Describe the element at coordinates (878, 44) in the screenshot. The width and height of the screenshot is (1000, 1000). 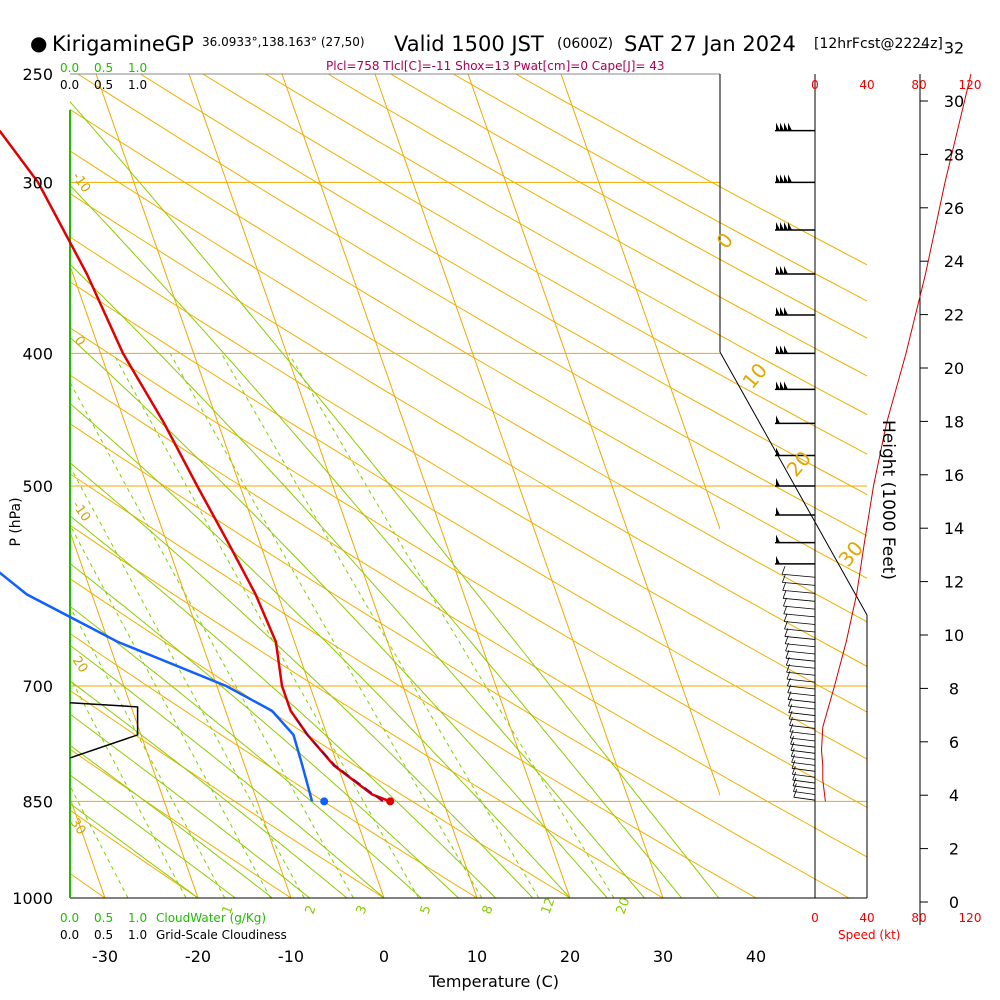
I see `forecast-info: [12hrFcst@2224z]` at that location.